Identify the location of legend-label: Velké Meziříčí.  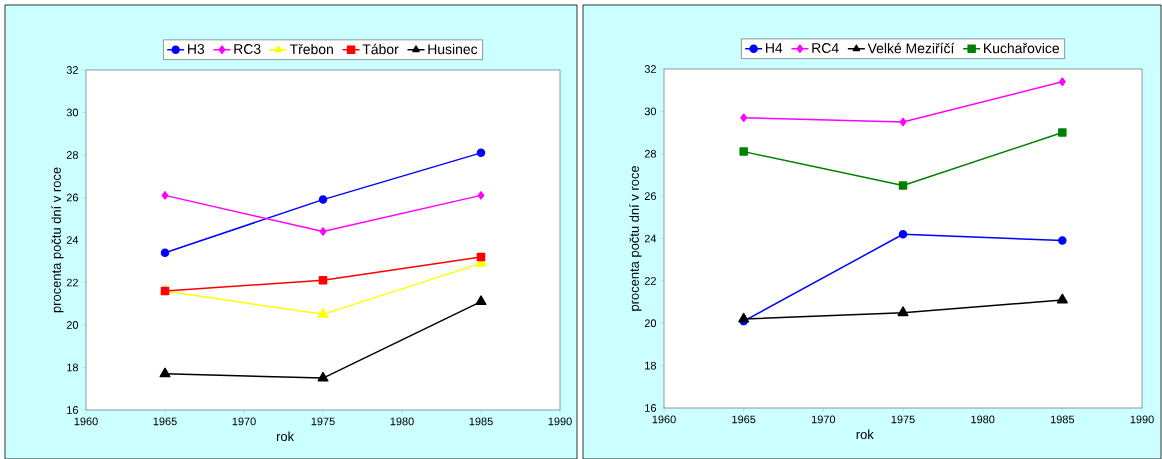
(911, 48).